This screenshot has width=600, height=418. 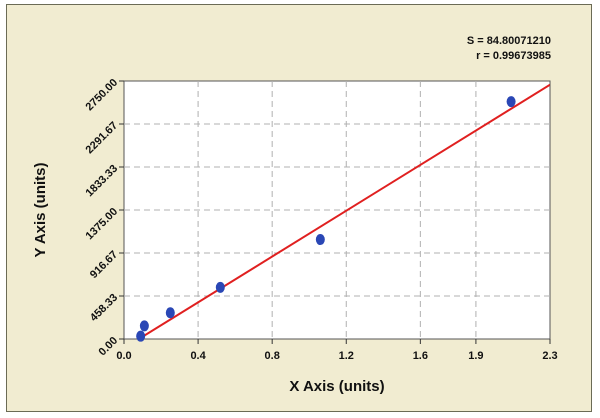 I want to click on x-tick-label: 1.2, so click(x=346, y=356).